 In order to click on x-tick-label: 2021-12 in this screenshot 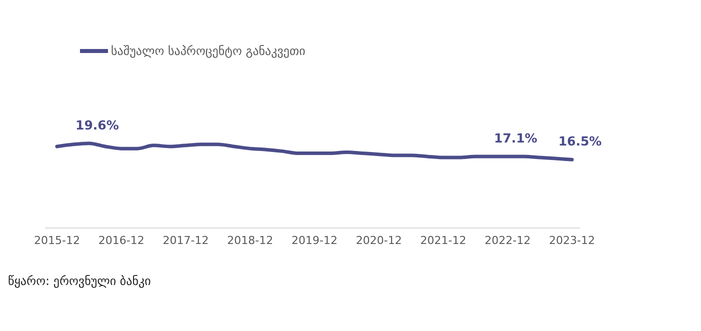, I will do `click(443, 240)`.